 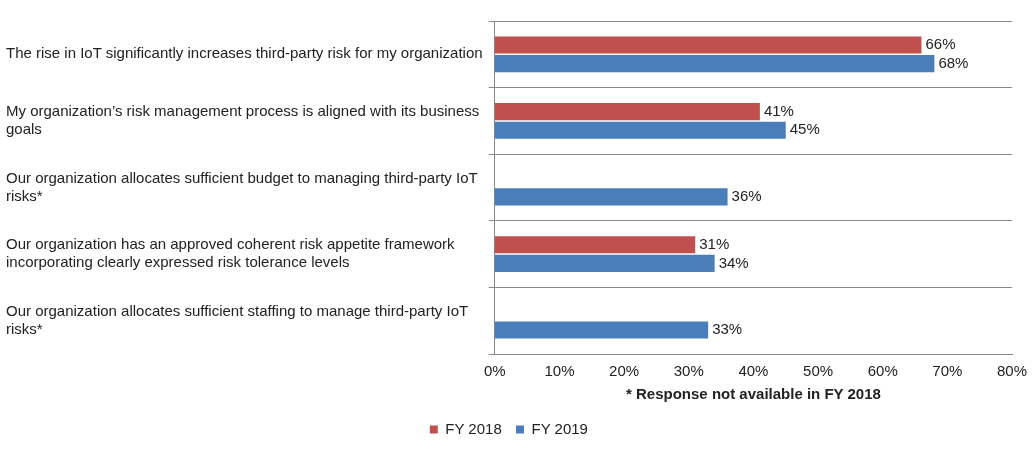 I want to click on legend-label: FY 2019, so click(x=559, y=428).